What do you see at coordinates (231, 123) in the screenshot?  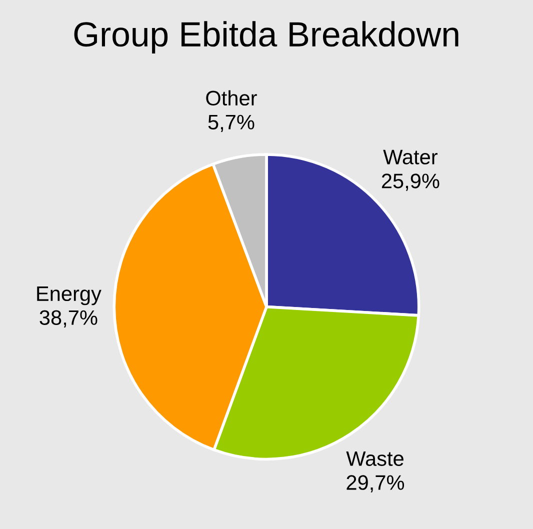 I see `data-label: 5,7%` at bounding box center [231, 123].